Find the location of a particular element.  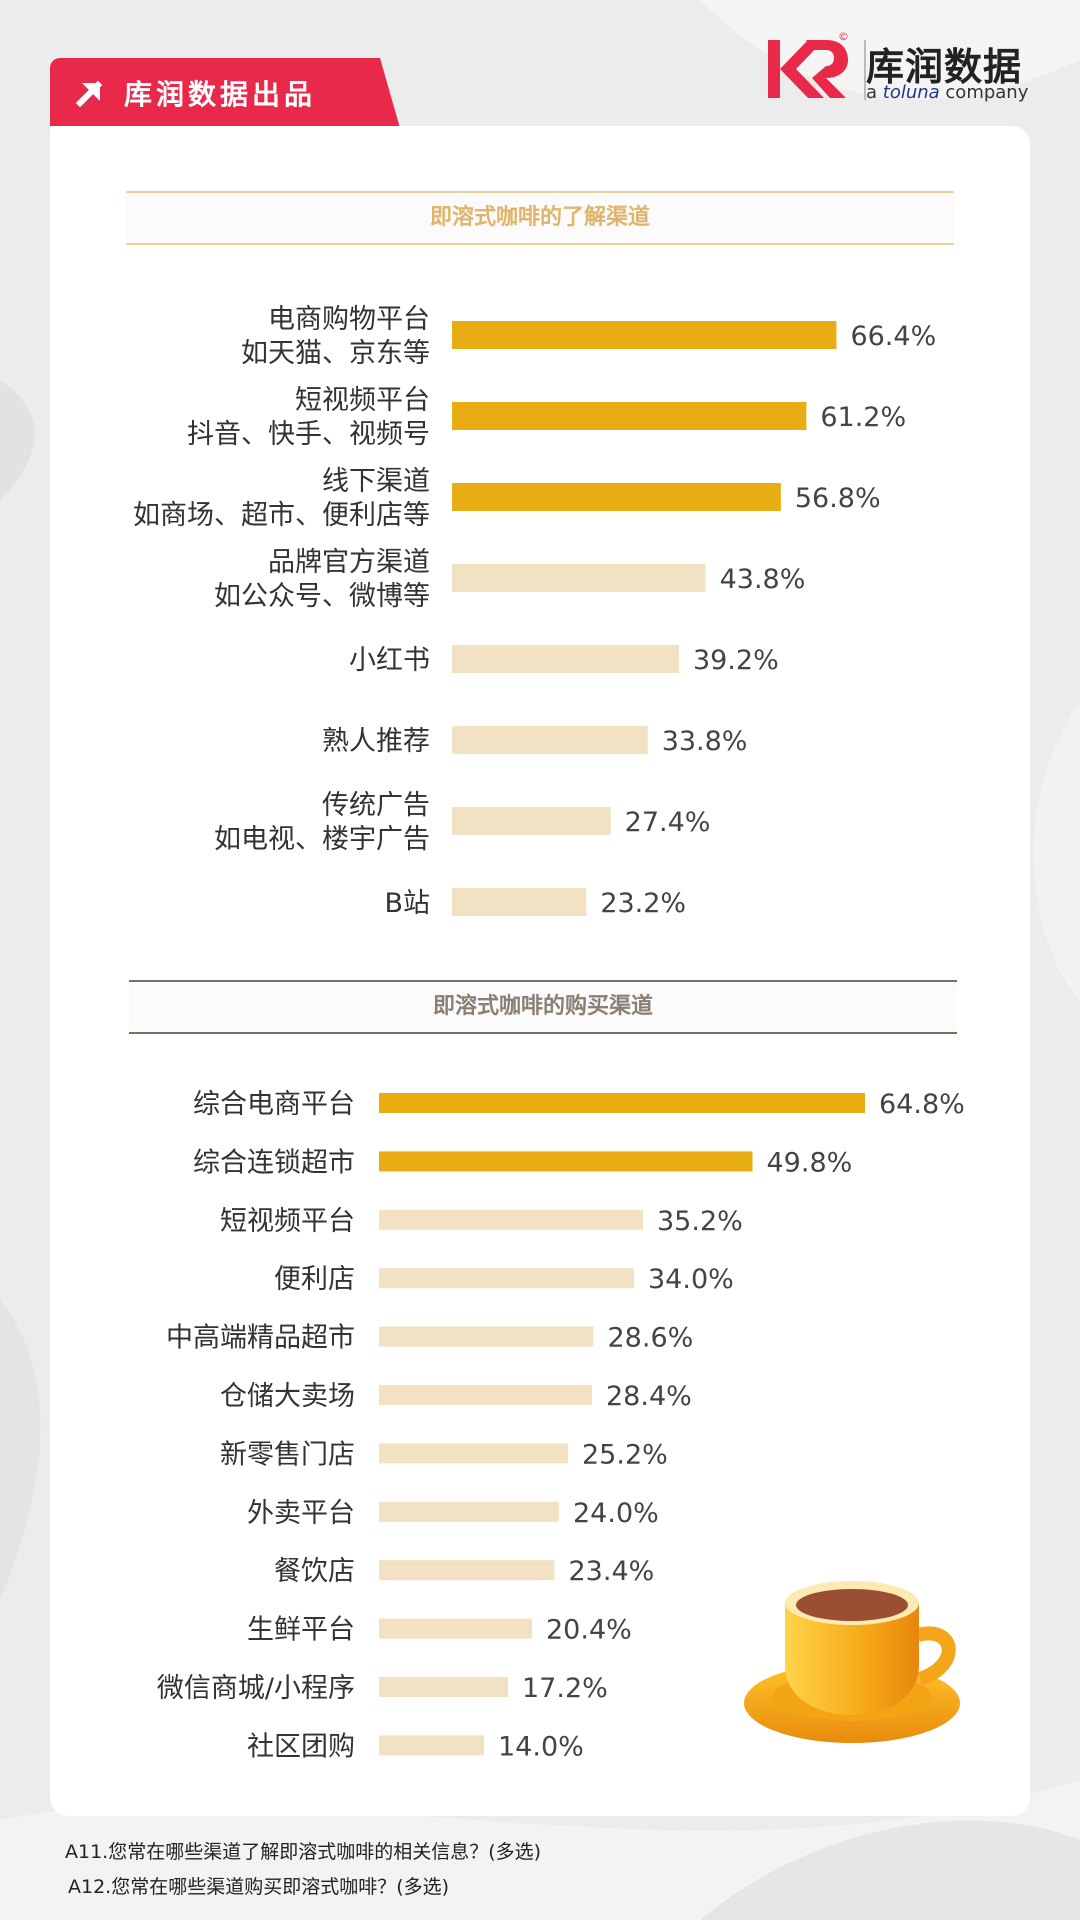

logo-en-text: a toluna company is located at coordinates (947, 92).